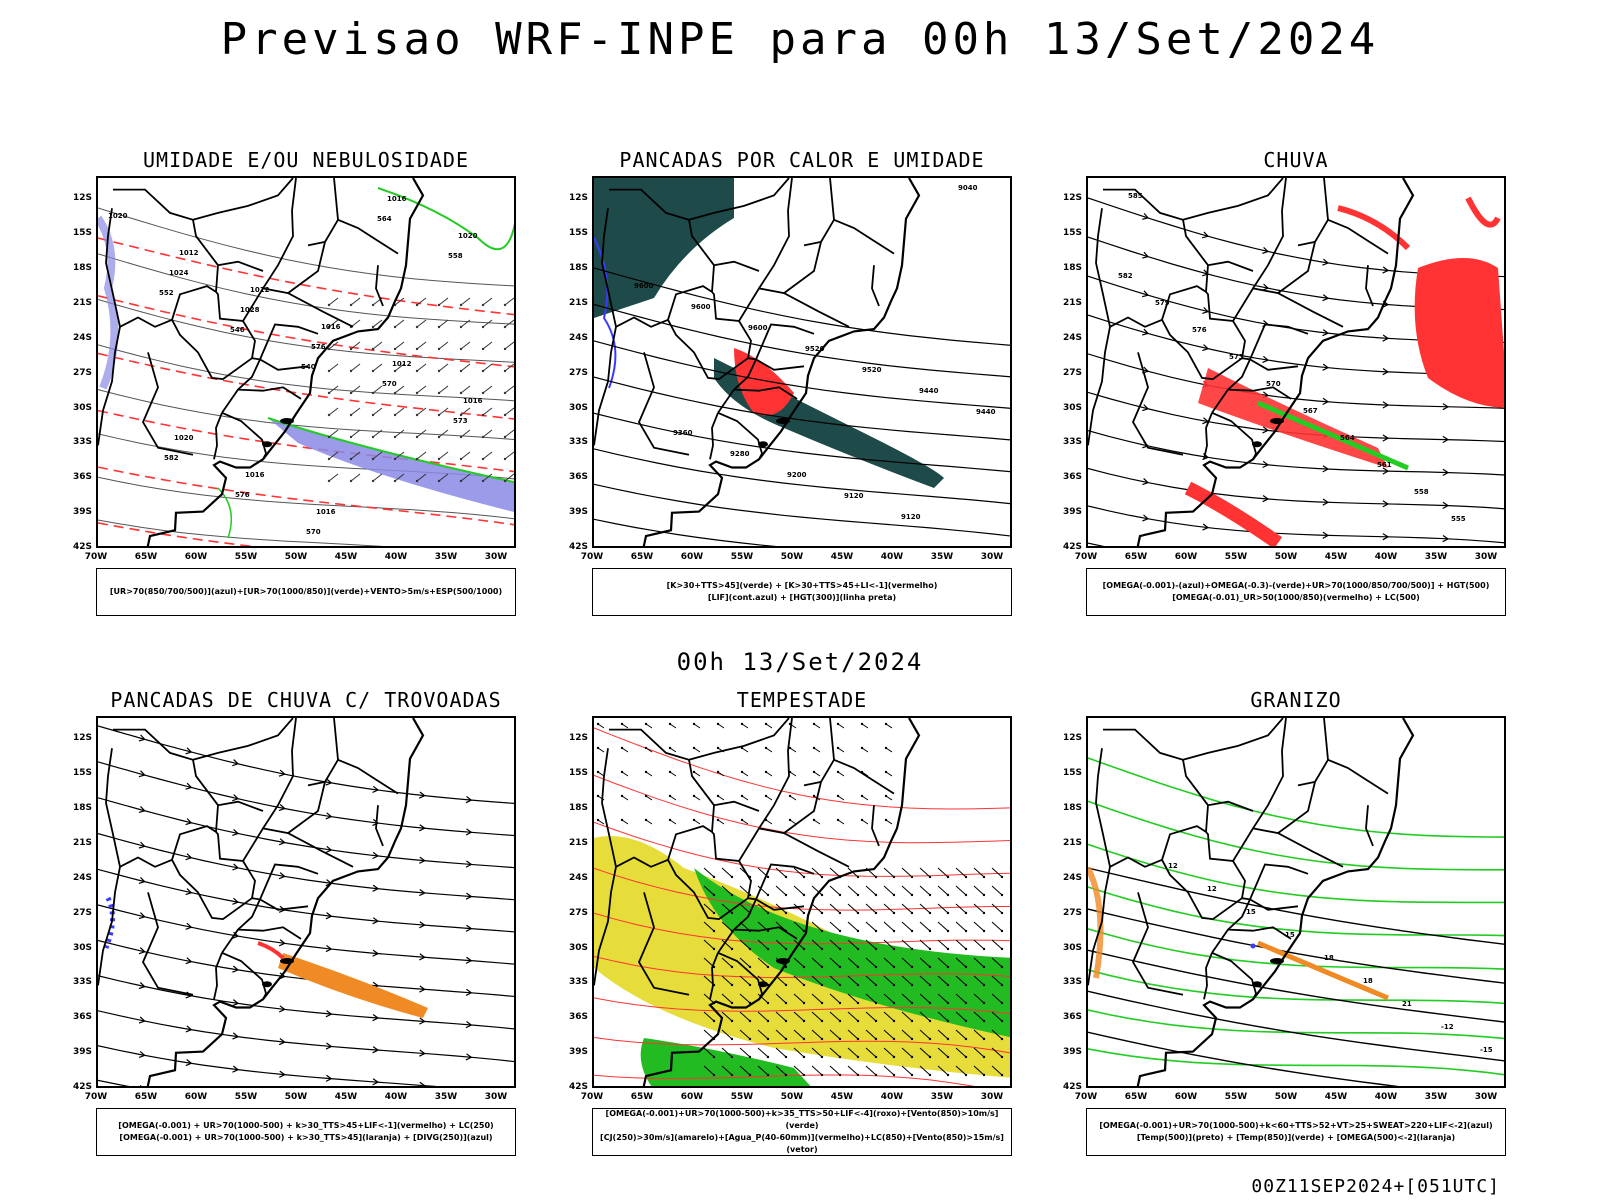  I want to click on lat-tick-label: 36S, so click(578, 477).